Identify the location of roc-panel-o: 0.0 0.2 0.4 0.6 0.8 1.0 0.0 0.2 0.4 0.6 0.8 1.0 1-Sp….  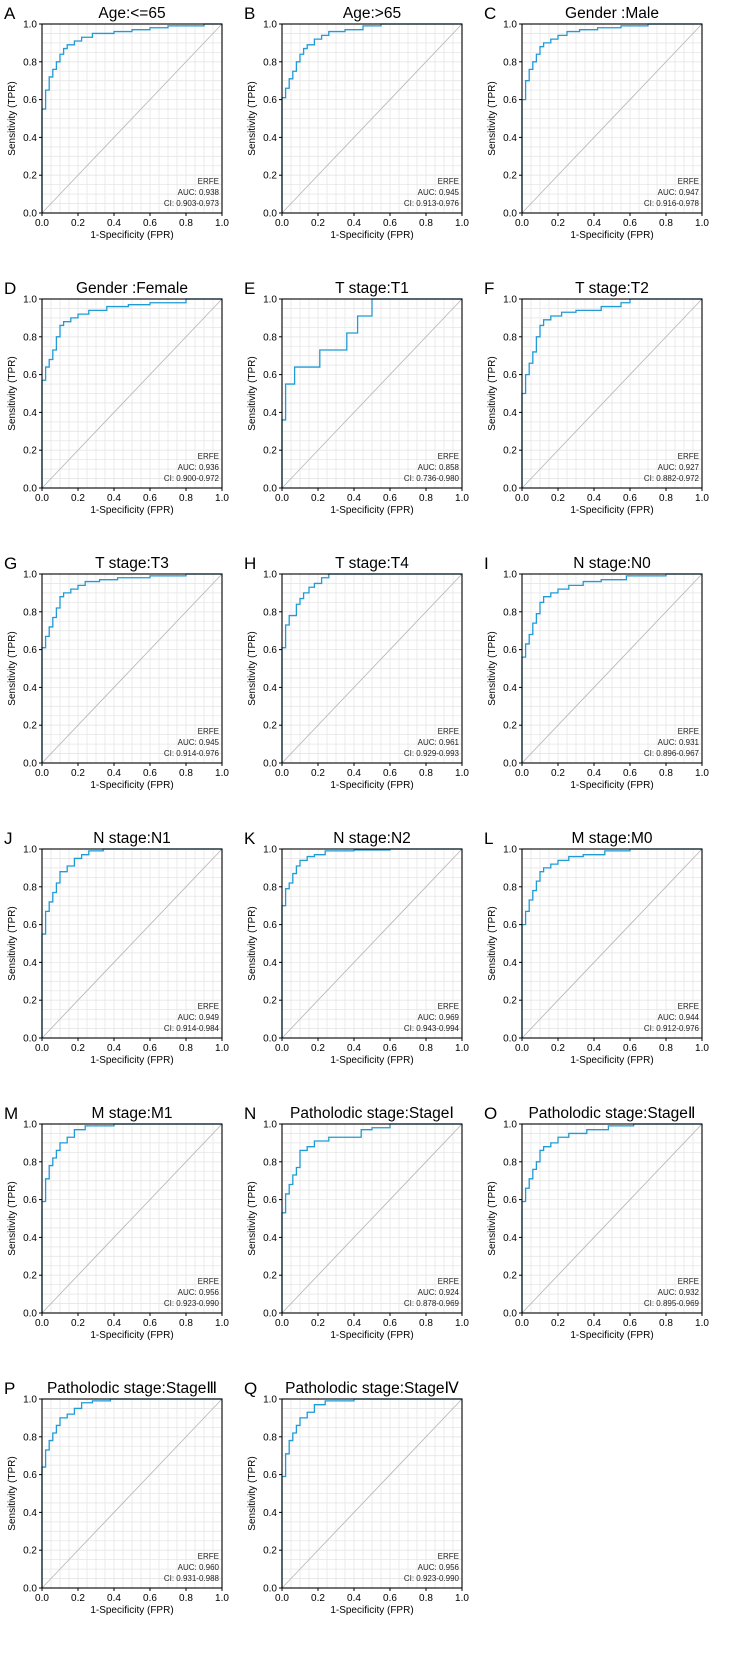
(600, 1240).